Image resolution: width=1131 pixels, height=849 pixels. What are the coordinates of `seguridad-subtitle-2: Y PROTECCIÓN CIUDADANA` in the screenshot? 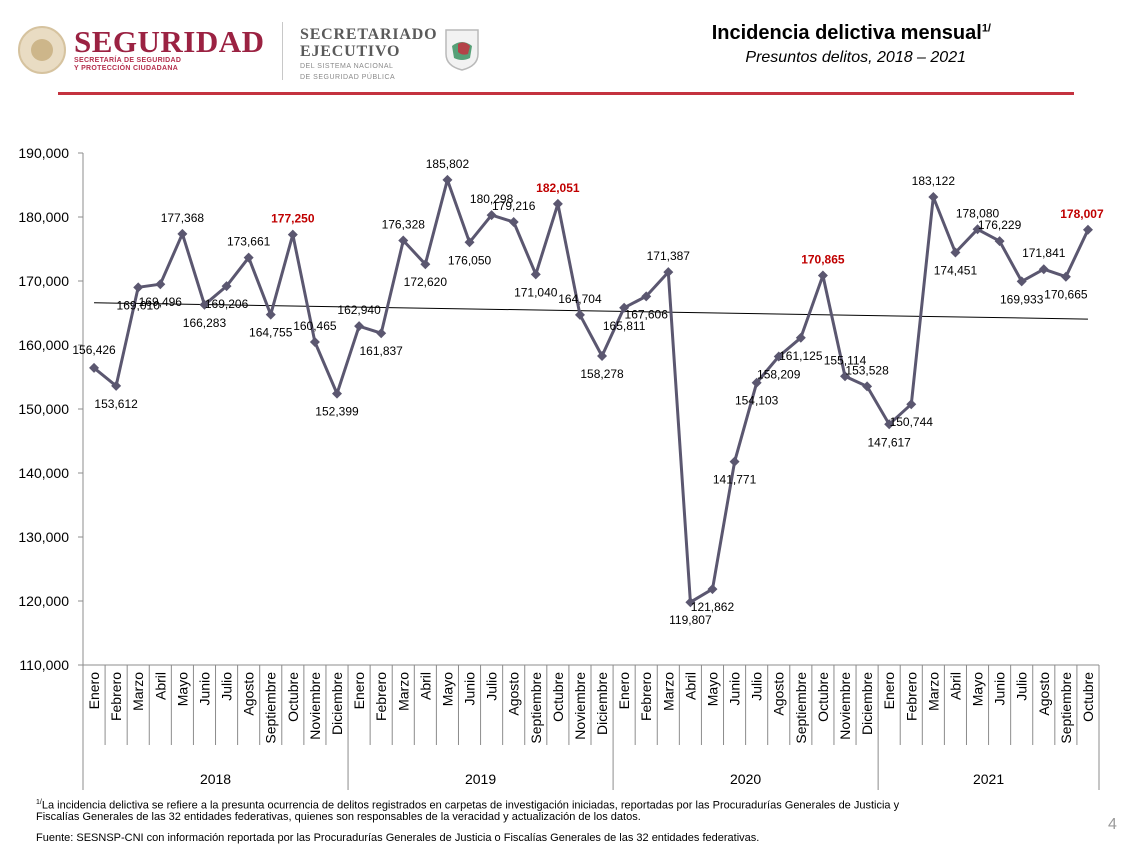 It's located at (126, 68).